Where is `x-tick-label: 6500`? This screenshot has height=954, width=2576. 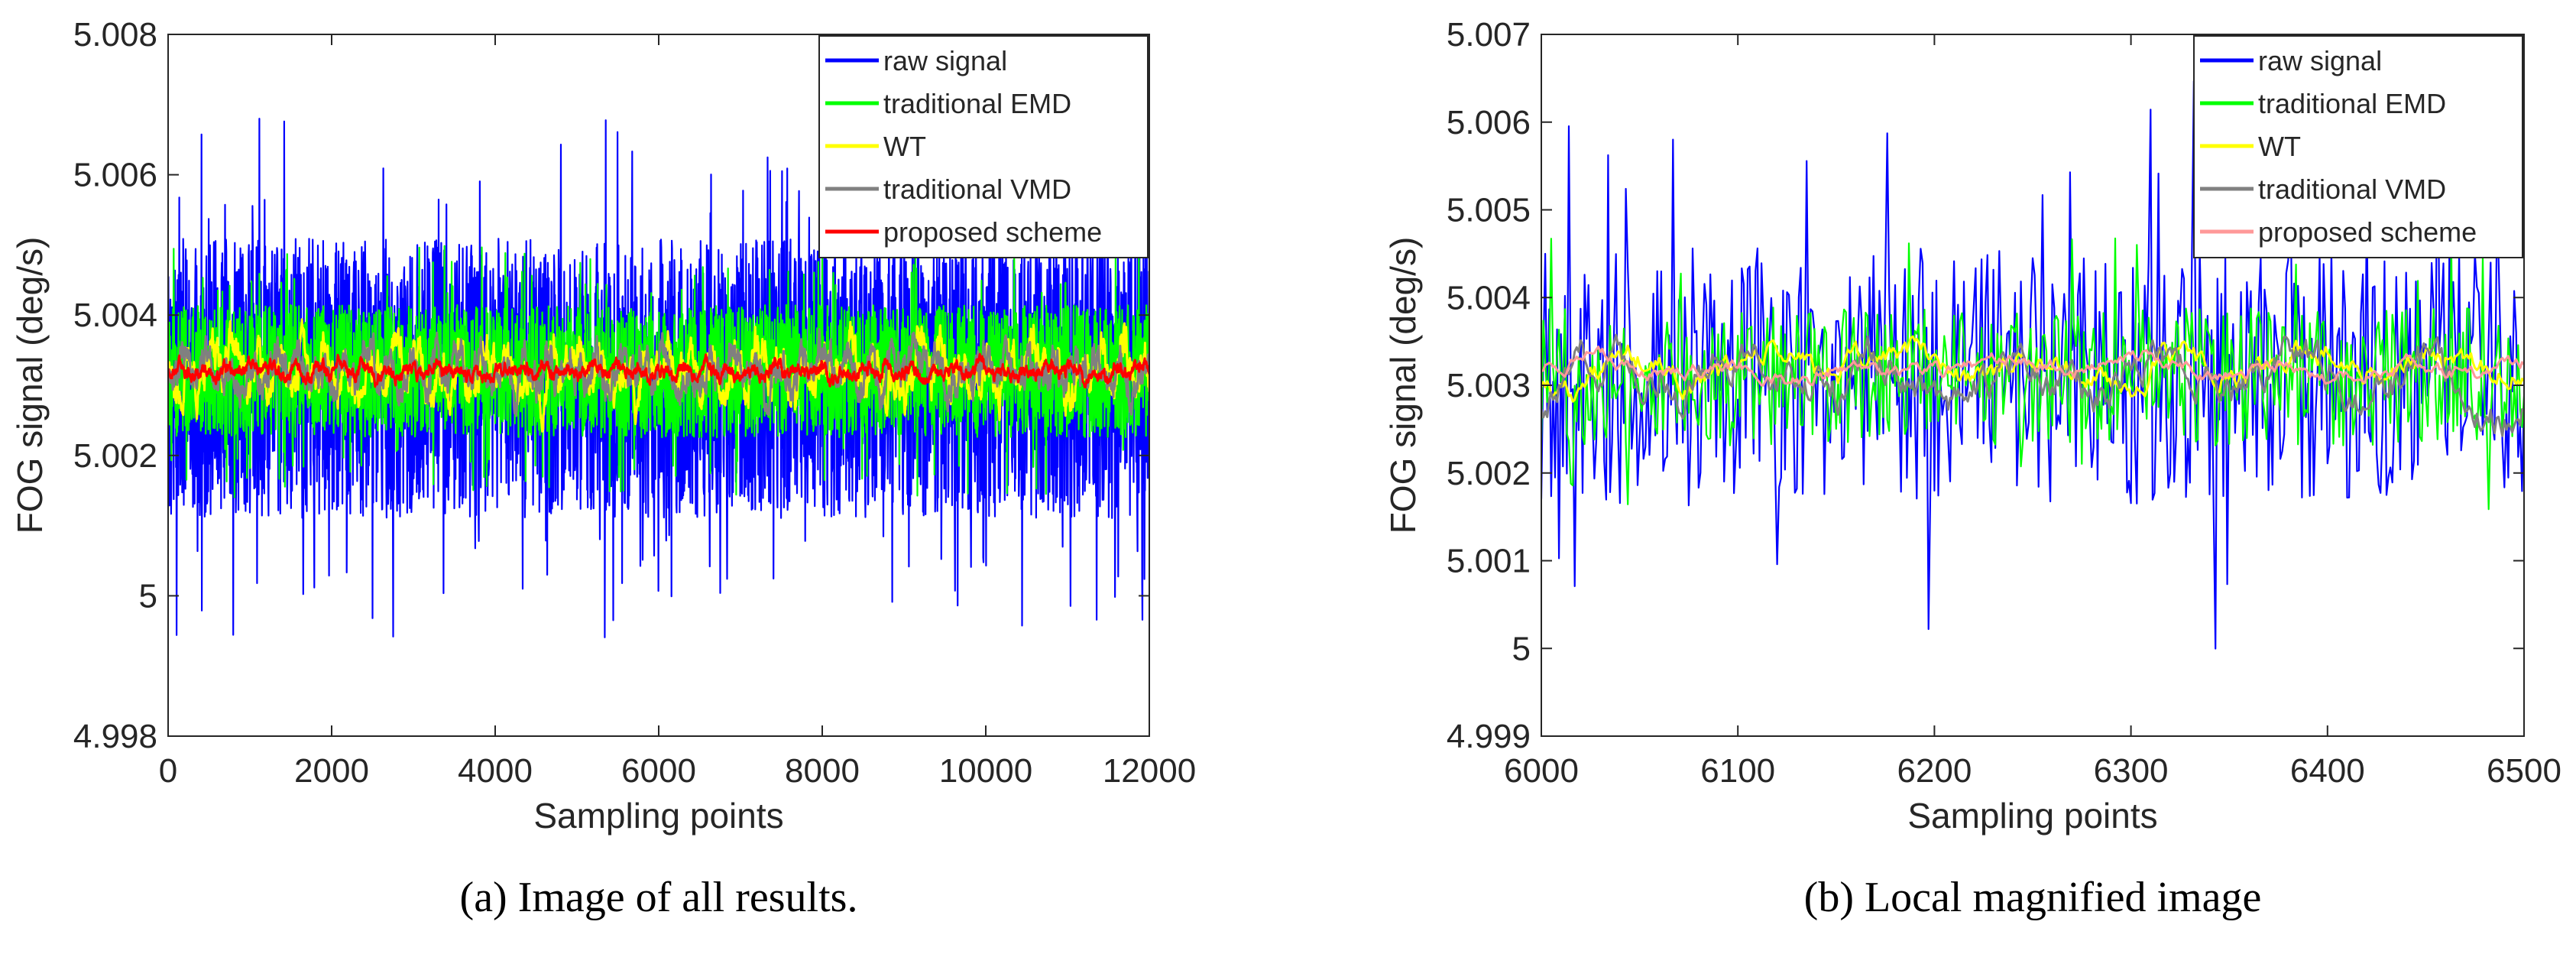 x-tick-label: 6500 is located at coordinates (2524, 771).